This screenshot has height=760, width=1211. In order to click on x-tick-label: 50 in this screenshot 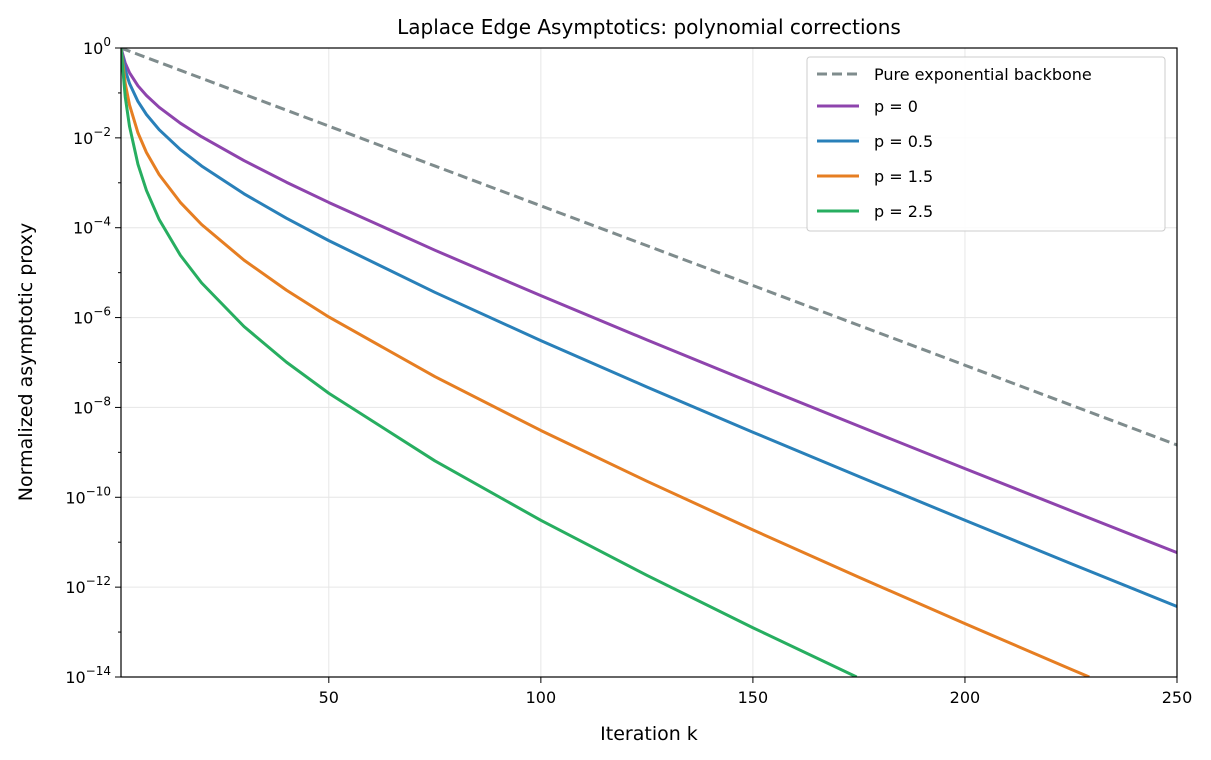, I will do `click(329, 697)`.